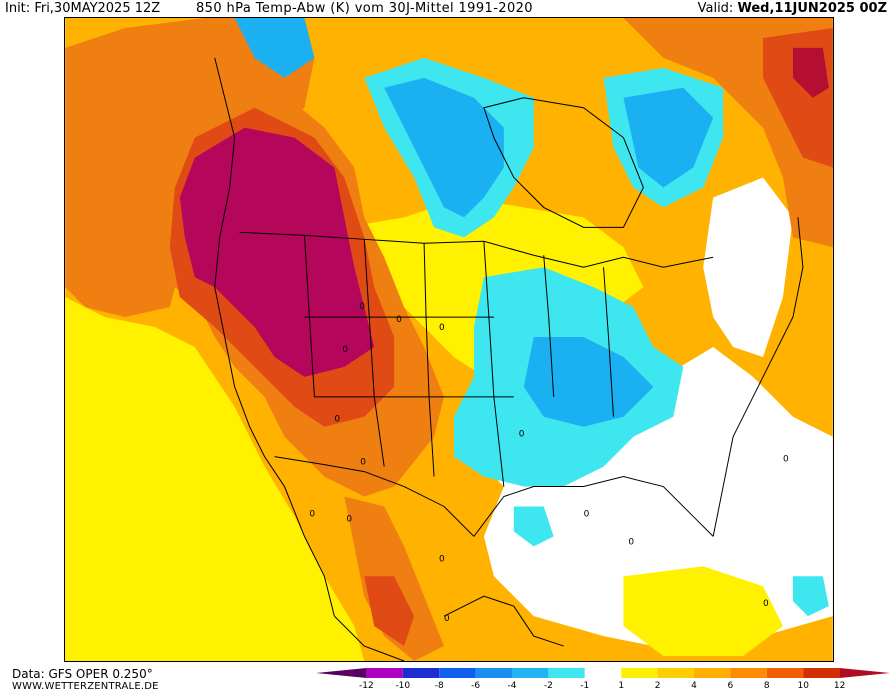 The width and height of the screenshot is (891, 693). What do you see at coordinates (593, 506) in the screenshot?
I see `gulf-coast` at bounding box center [593, 506].